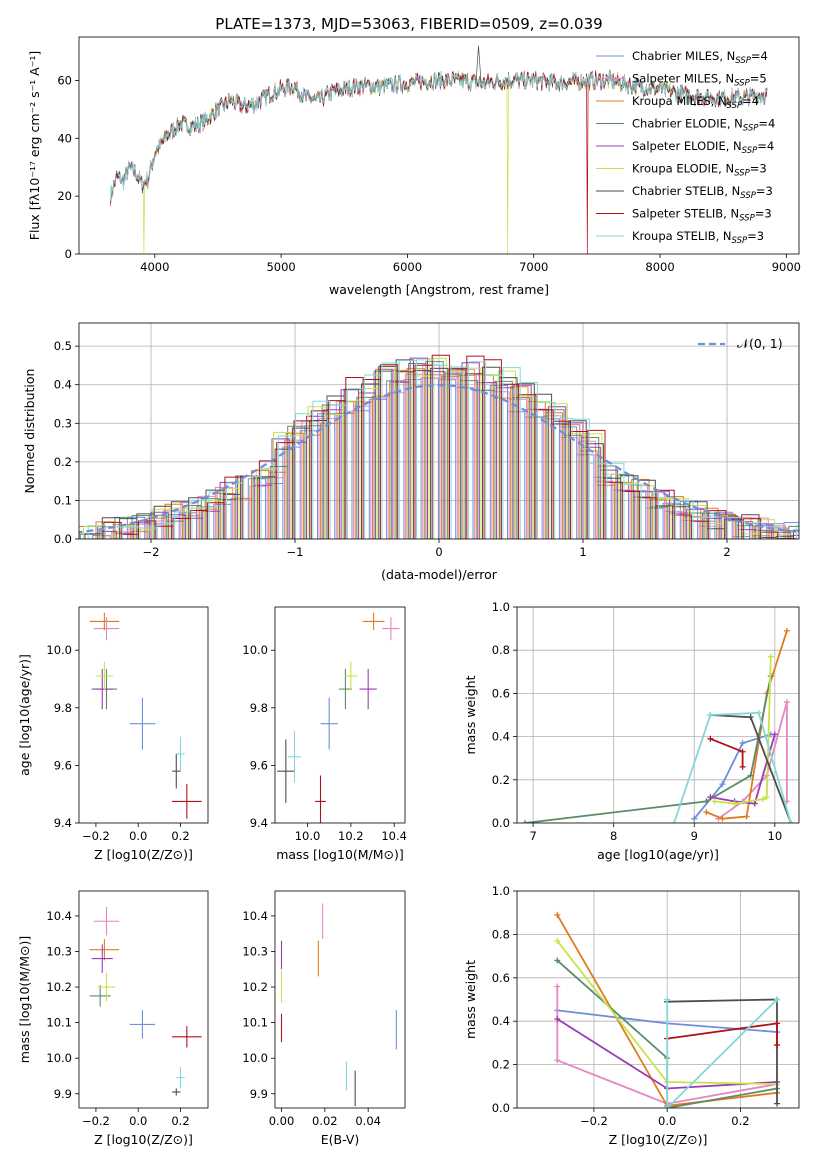  I want to click on weight-salpeter-stelib, so click(726, 752).